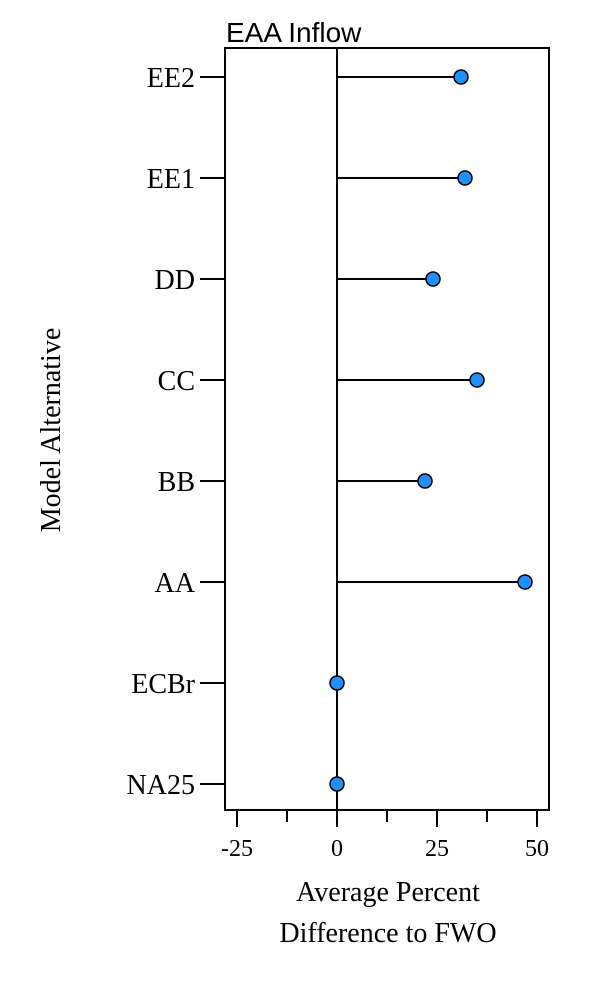 This screenshot has height=1000, width=600. I want to click on point-cc, so click(477, 380).